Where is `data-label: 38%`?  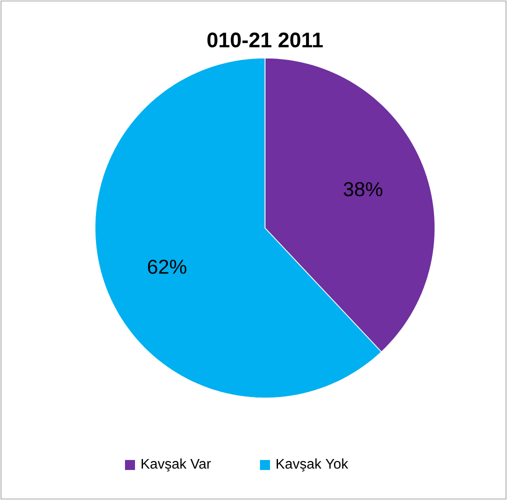
data-label: 38% is located at coordinates (363, 189).